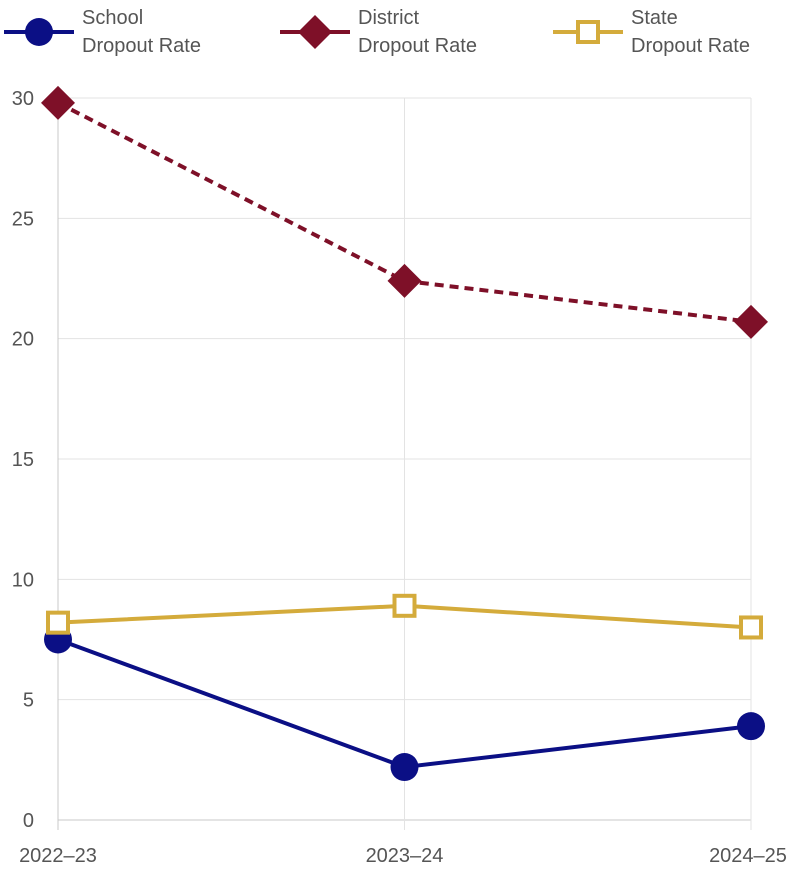 The image size is (798, 874). Describe the element at coordinates (405, 856) in the screenshot. I see `x-tick-label: 2023–24` at that location.